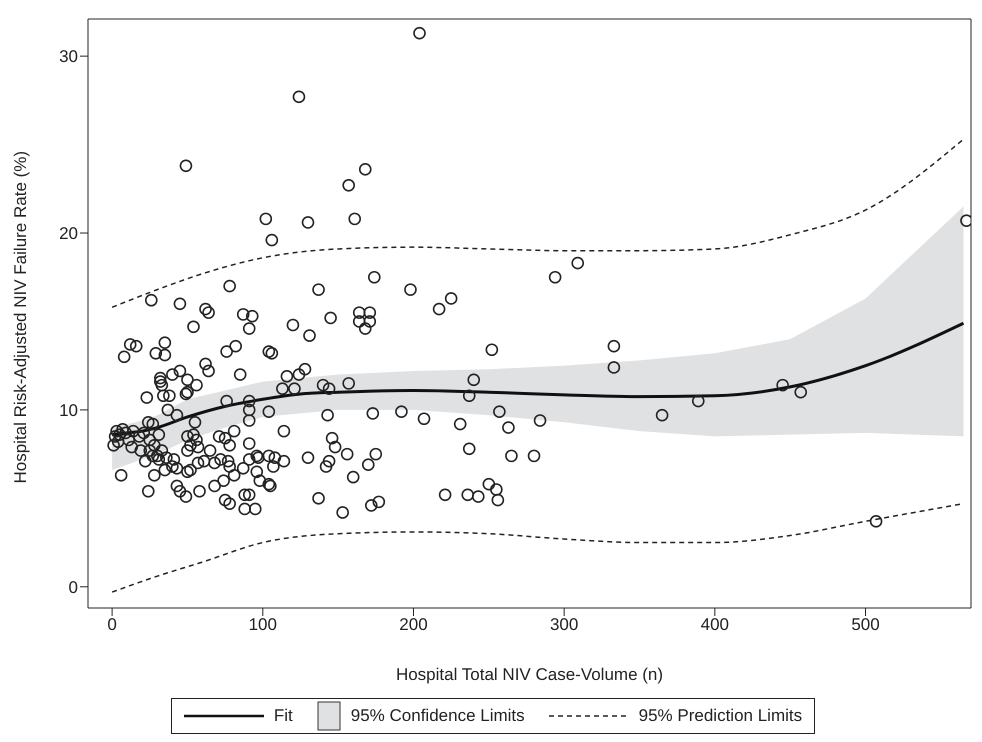 The height and width of the screenshot is (742, 982). What do you see at coordinates (68, 410) in the screenshot?
I see `y-tick-label: 10` at bounding box center [68, 410].